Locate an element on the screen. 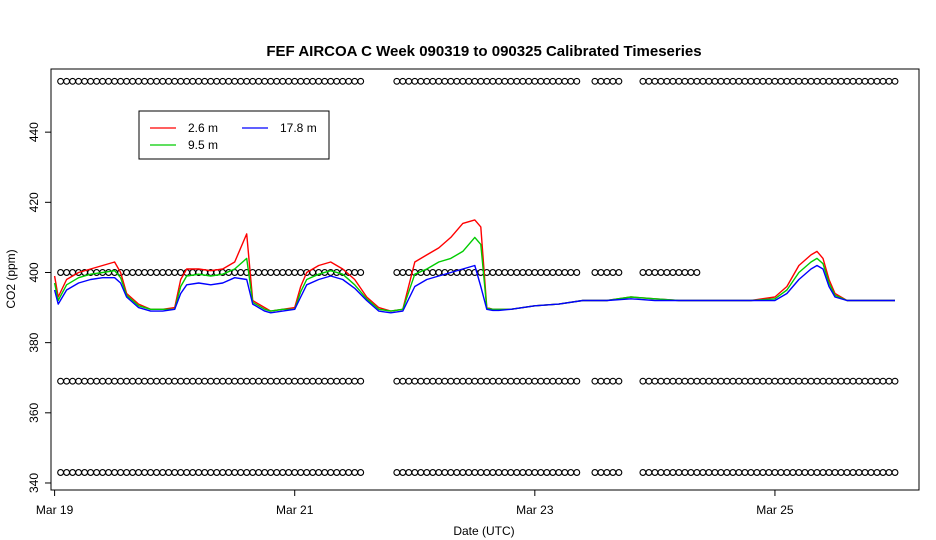 Image resolution: width=936 pixels, height=540 pixels. x-tick-label: Mar 23 is located at coordinates (535, 510).